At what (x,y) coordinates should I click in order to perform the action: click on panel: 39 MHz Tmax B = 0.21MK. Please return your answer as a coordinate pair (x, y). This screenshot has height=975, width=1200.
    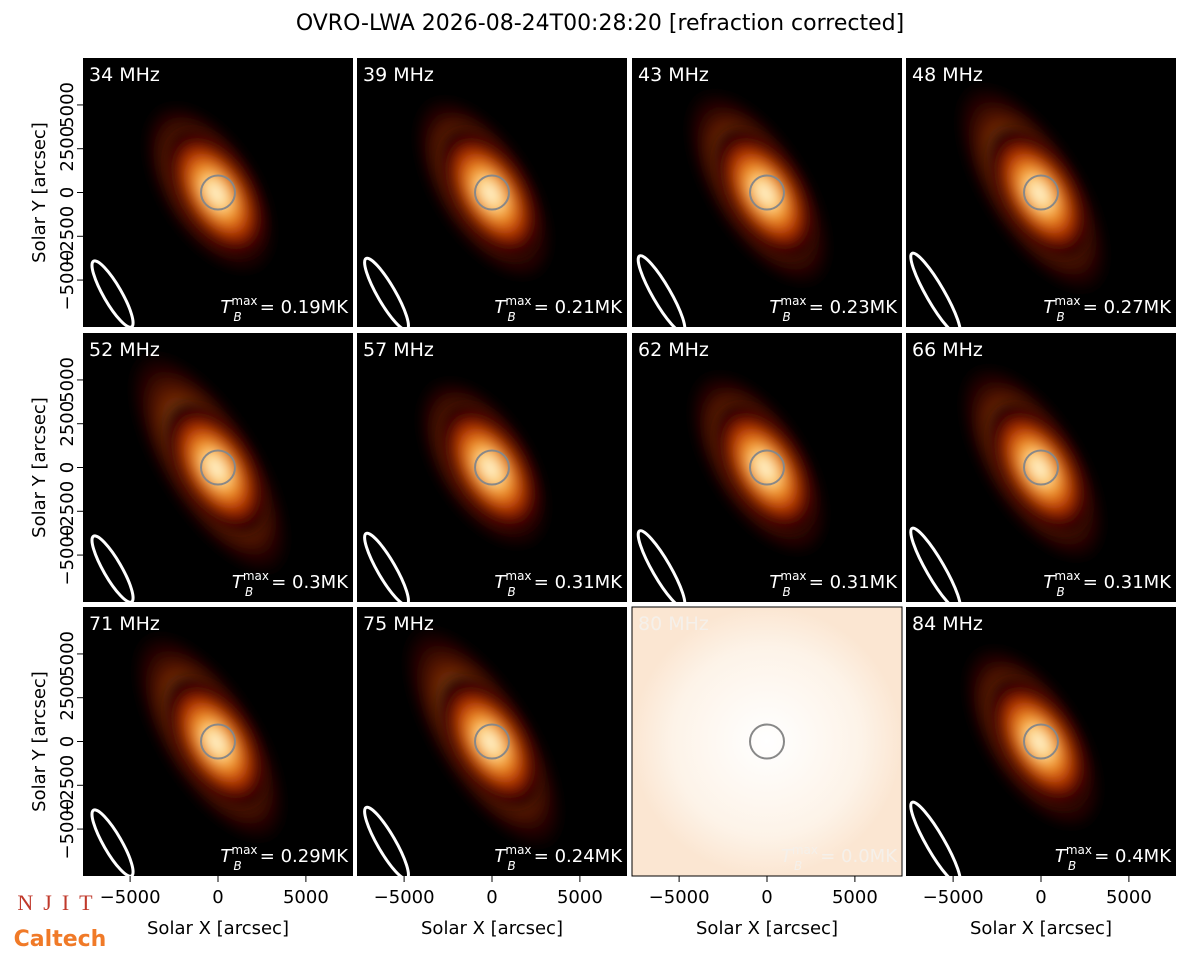
    Looking at the image, I should click on (492, 195).